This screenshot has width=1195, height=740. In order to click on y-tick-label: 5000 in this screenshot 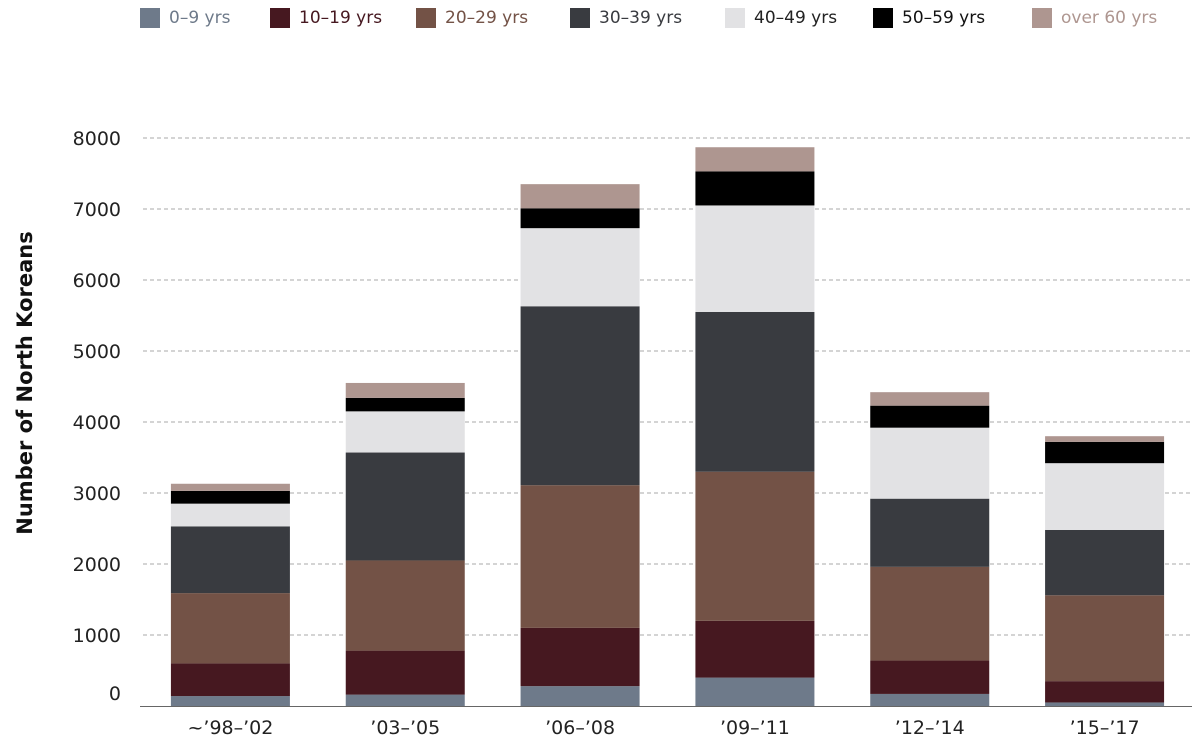, I will do `click(97, 352)`.